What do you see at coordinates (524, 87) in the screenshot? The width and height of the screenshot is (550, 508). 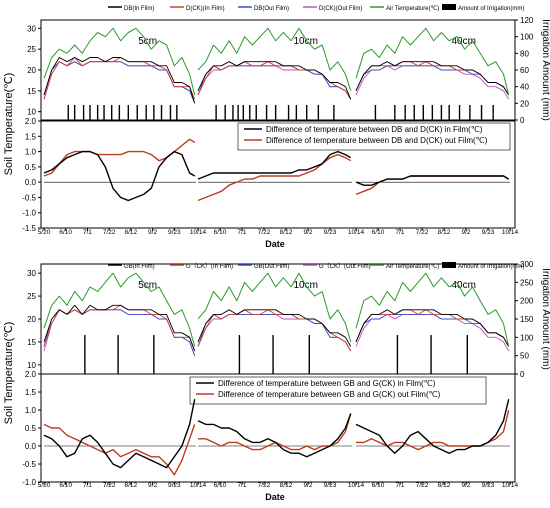 I see `y2-tick-label: 40` at bounding box center [524, 87].